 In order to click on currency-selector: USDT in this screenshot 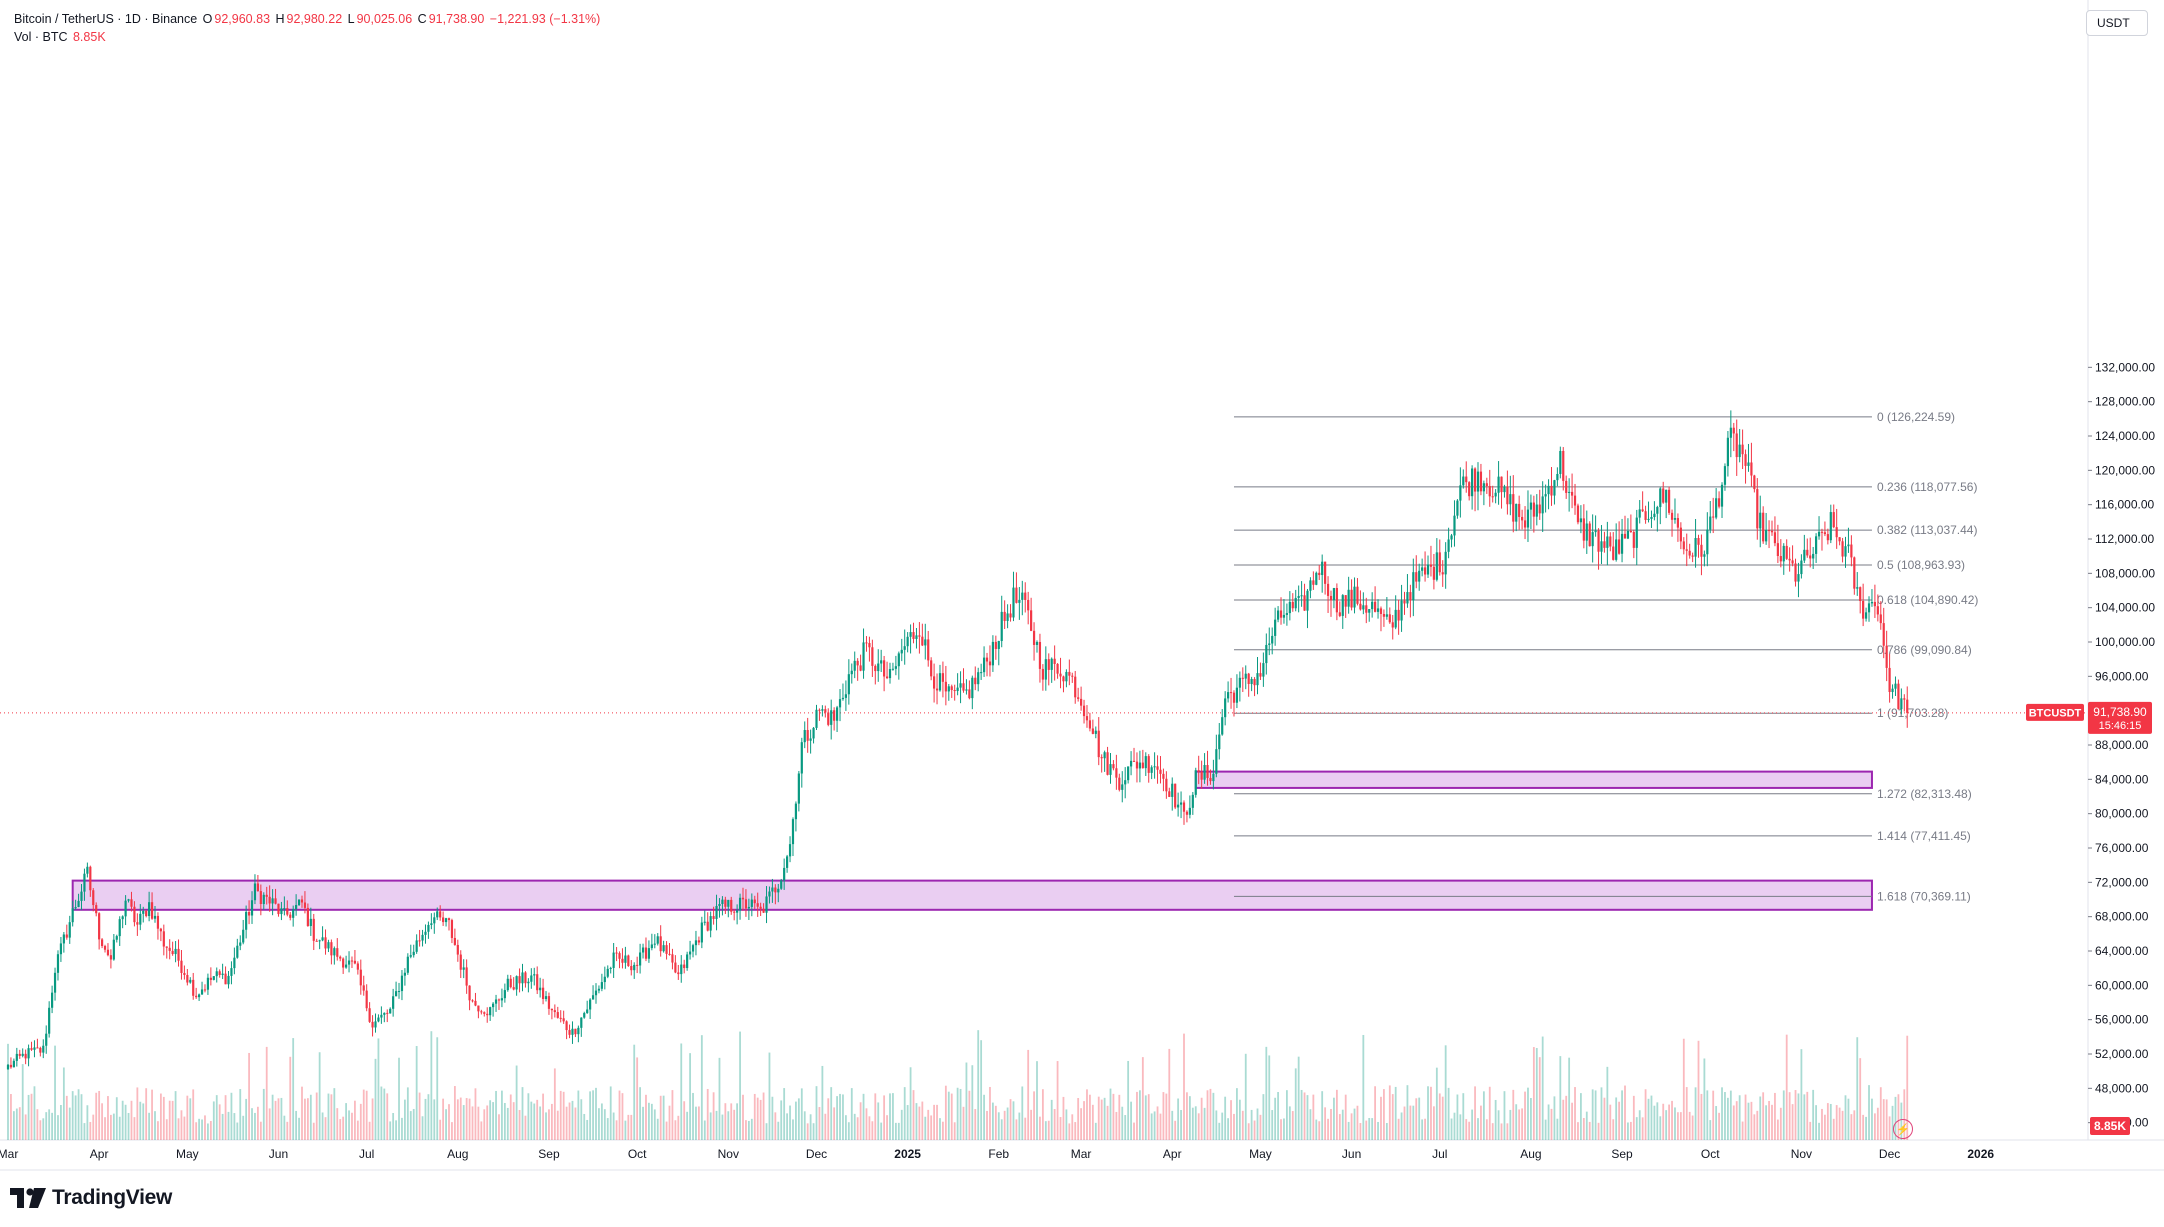, I will do `click(2117, 23)`.